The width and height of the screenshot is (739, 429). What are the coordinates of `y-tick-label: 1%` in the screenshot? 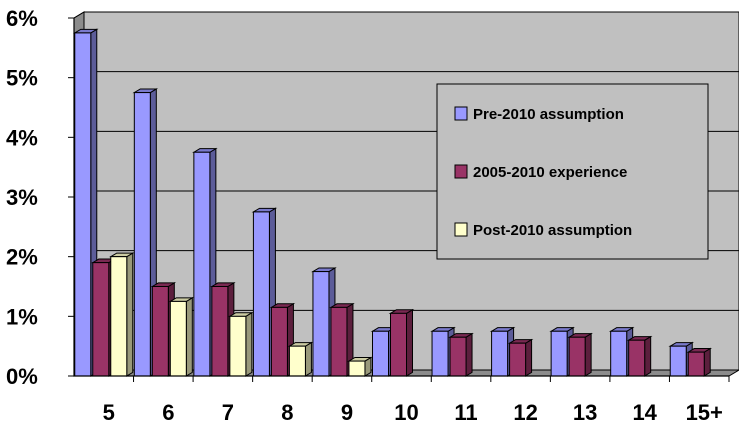 It's located at (22, 316).